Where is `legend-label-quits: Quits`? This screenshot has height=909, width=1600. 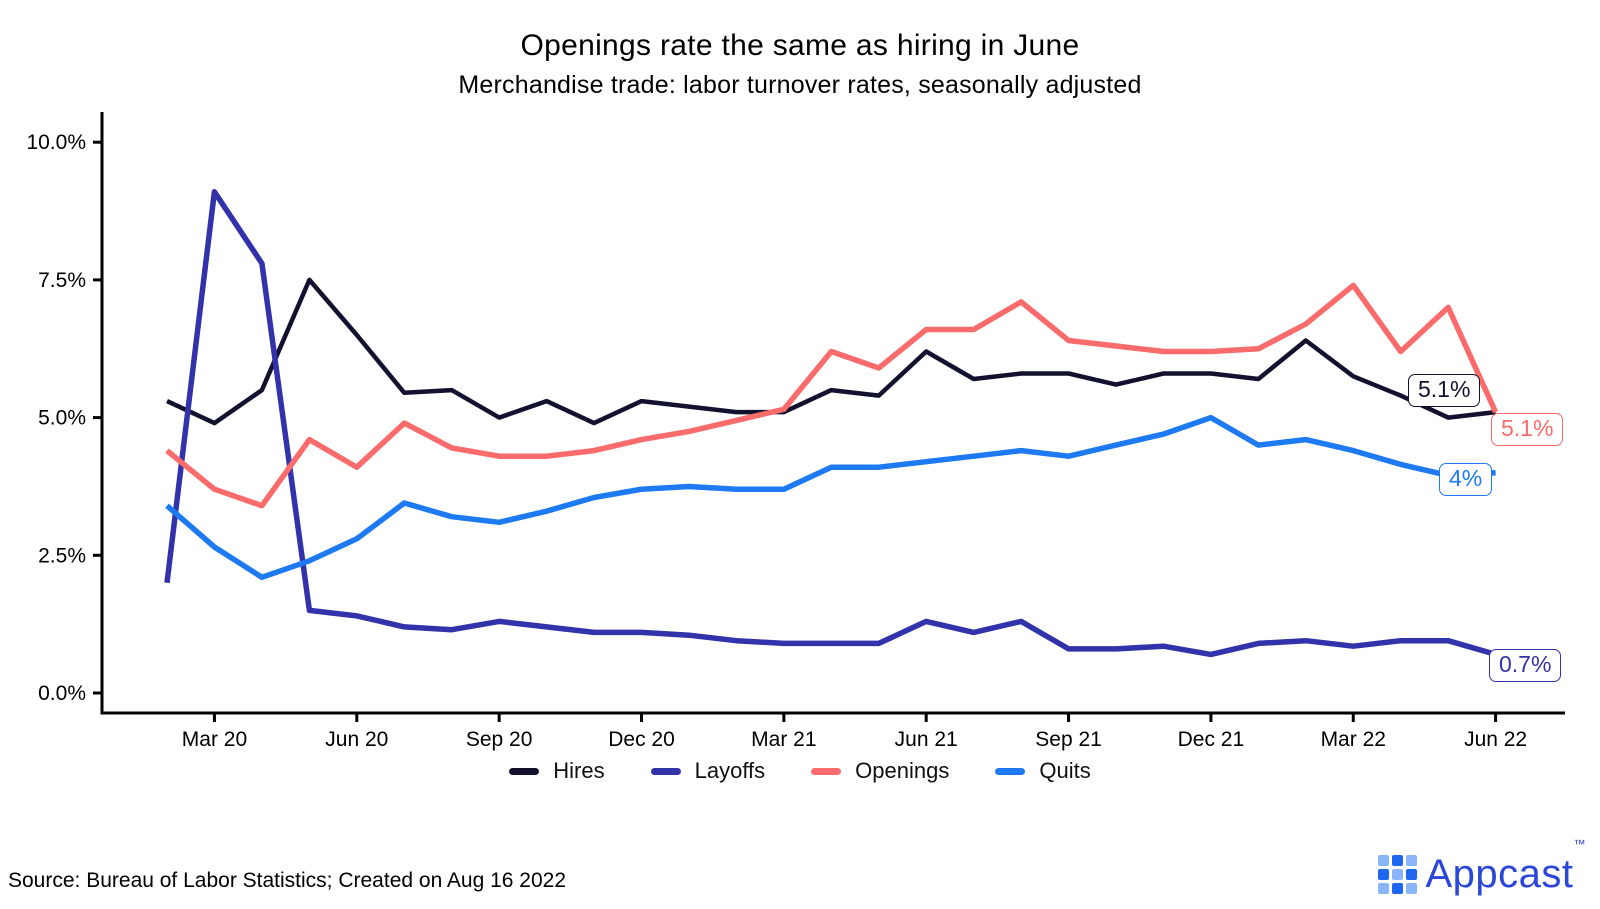 legend-label-quits: Quits is located at coordinates (1065, 770).